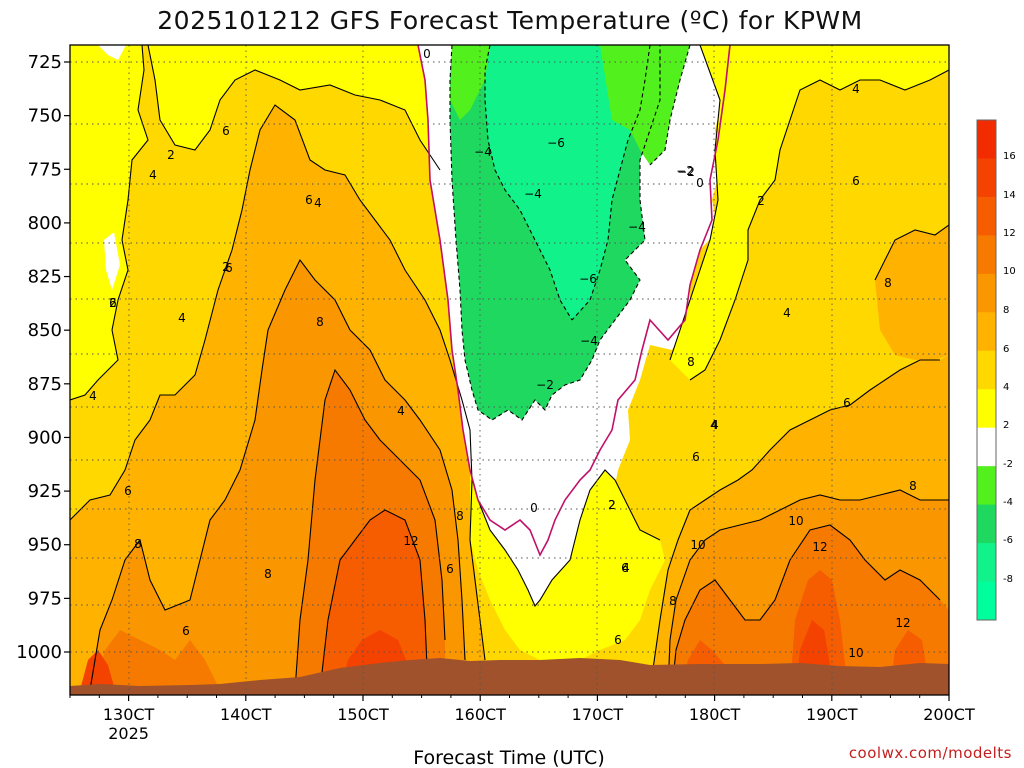 This screenshot has height=768, width=1024. Describe the element at coordinates (1006, 349) in the screenshot. I see `colorbar-label: 6` at that location.